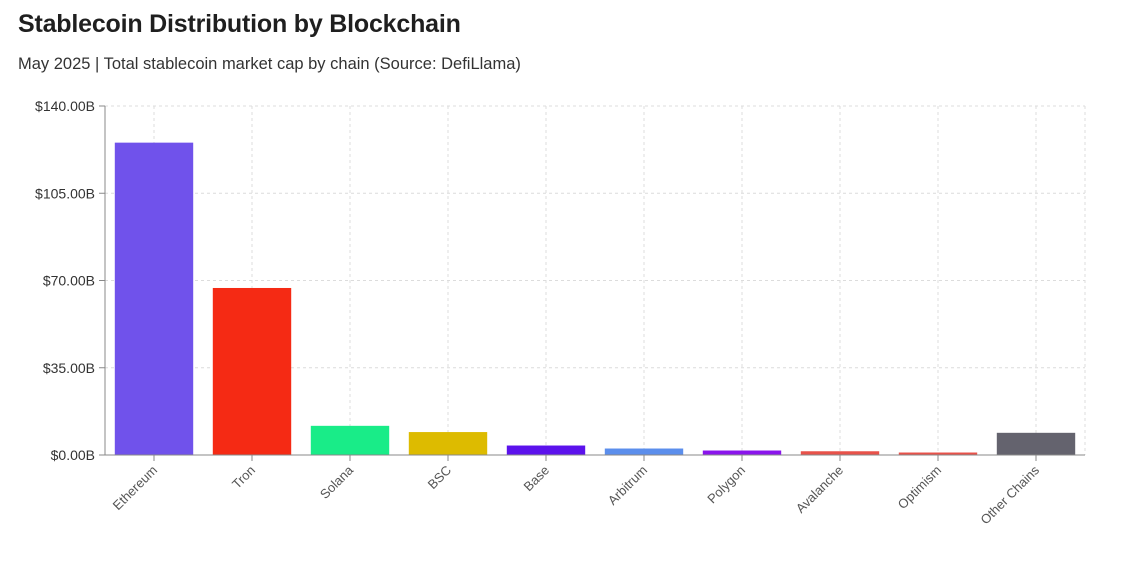  I want to click on bar-ethereum, so click(154, 298).